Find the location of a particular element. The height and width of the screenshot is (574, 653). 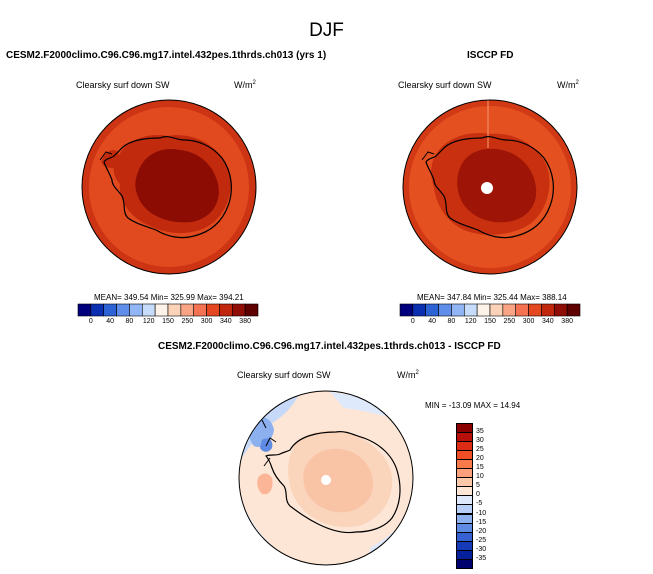

obs-colorbar is located at coordinates (490, 310).